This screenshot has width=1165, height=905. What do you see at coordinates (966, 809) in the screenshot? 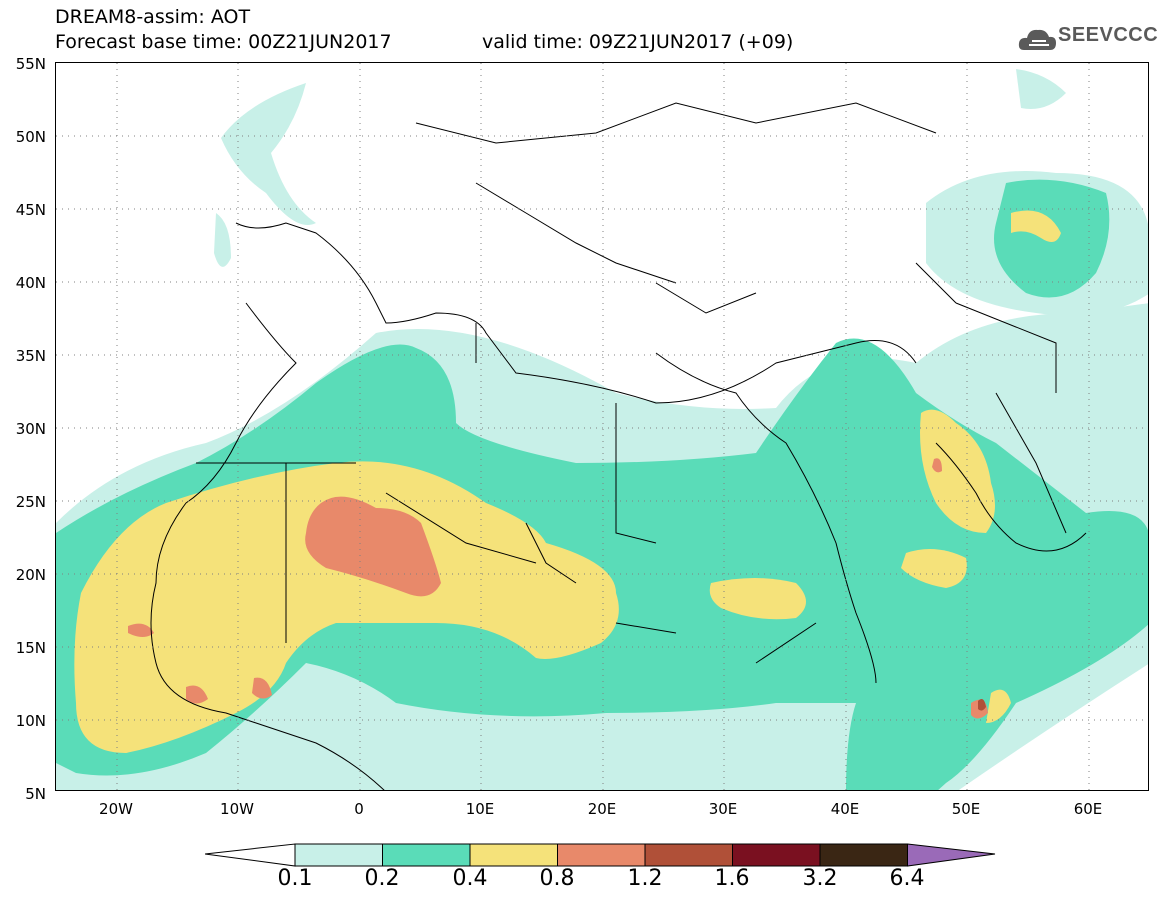
I see `lon-label-50e: 50E` at bounding box center [966, 809].